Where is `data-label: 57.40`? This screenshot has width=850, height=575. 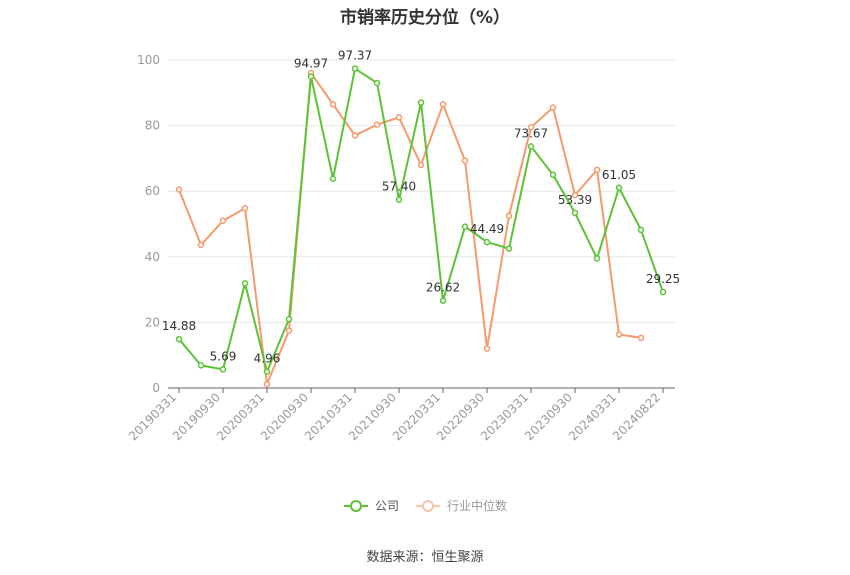 data-label: 57.40 is located at coordinates (399, 187).